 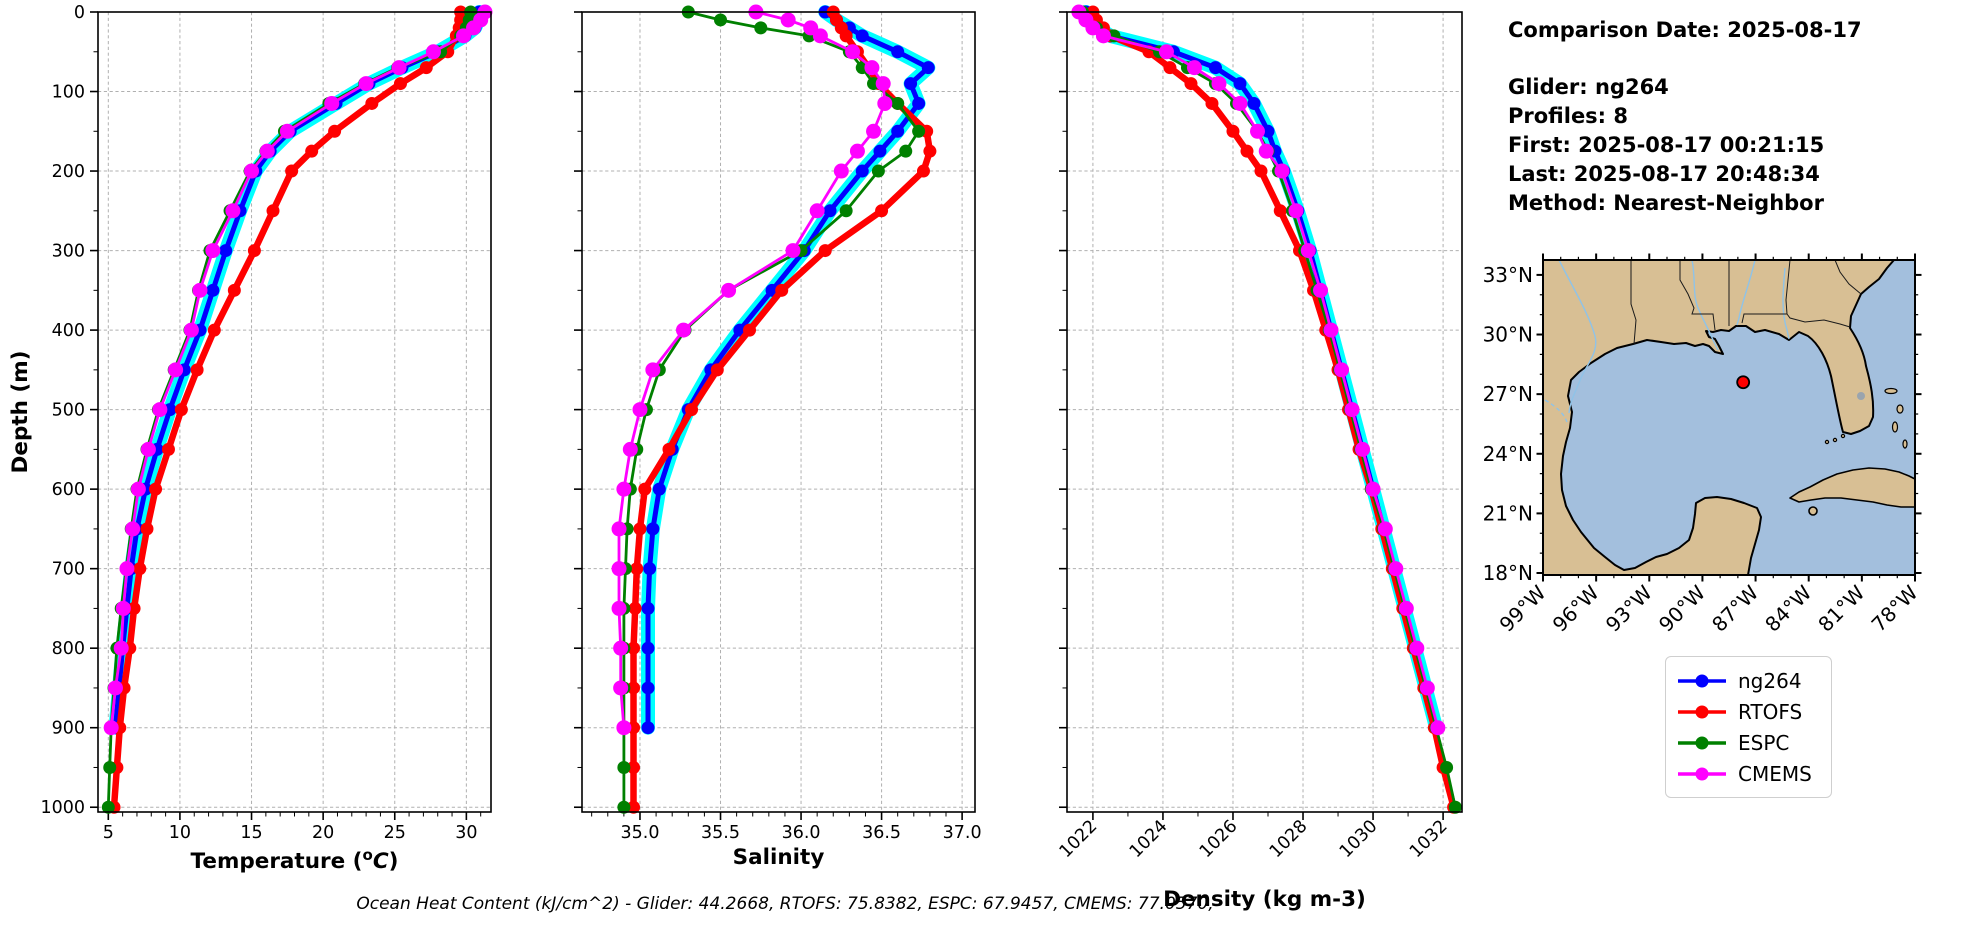 What do you see at coordinates (1786, 303) in the screenshot?
I see `apalachicola-river` at bounding box center [1786, 303].